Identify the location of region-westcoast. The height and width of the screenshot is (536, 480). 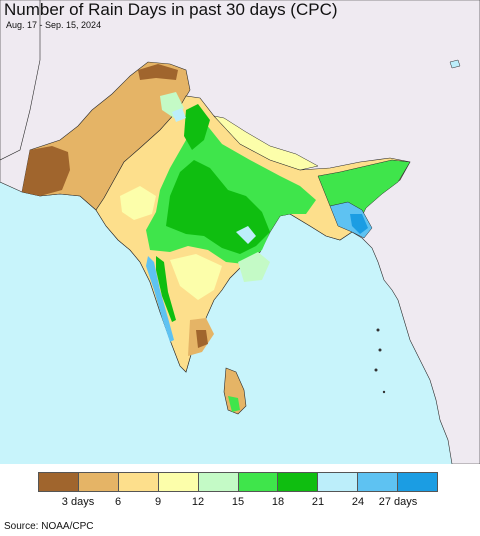
(160, 299).